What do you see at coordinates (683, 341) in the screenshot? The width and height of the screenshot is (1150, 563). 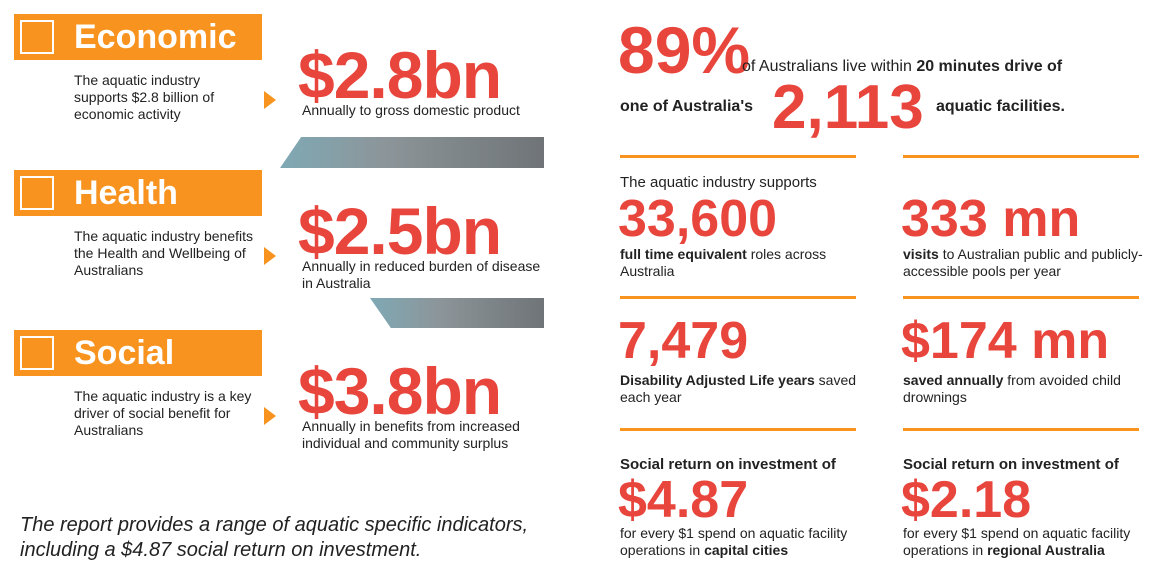 I see `stat-figure: 7,479` at bounding box center [683, 341].